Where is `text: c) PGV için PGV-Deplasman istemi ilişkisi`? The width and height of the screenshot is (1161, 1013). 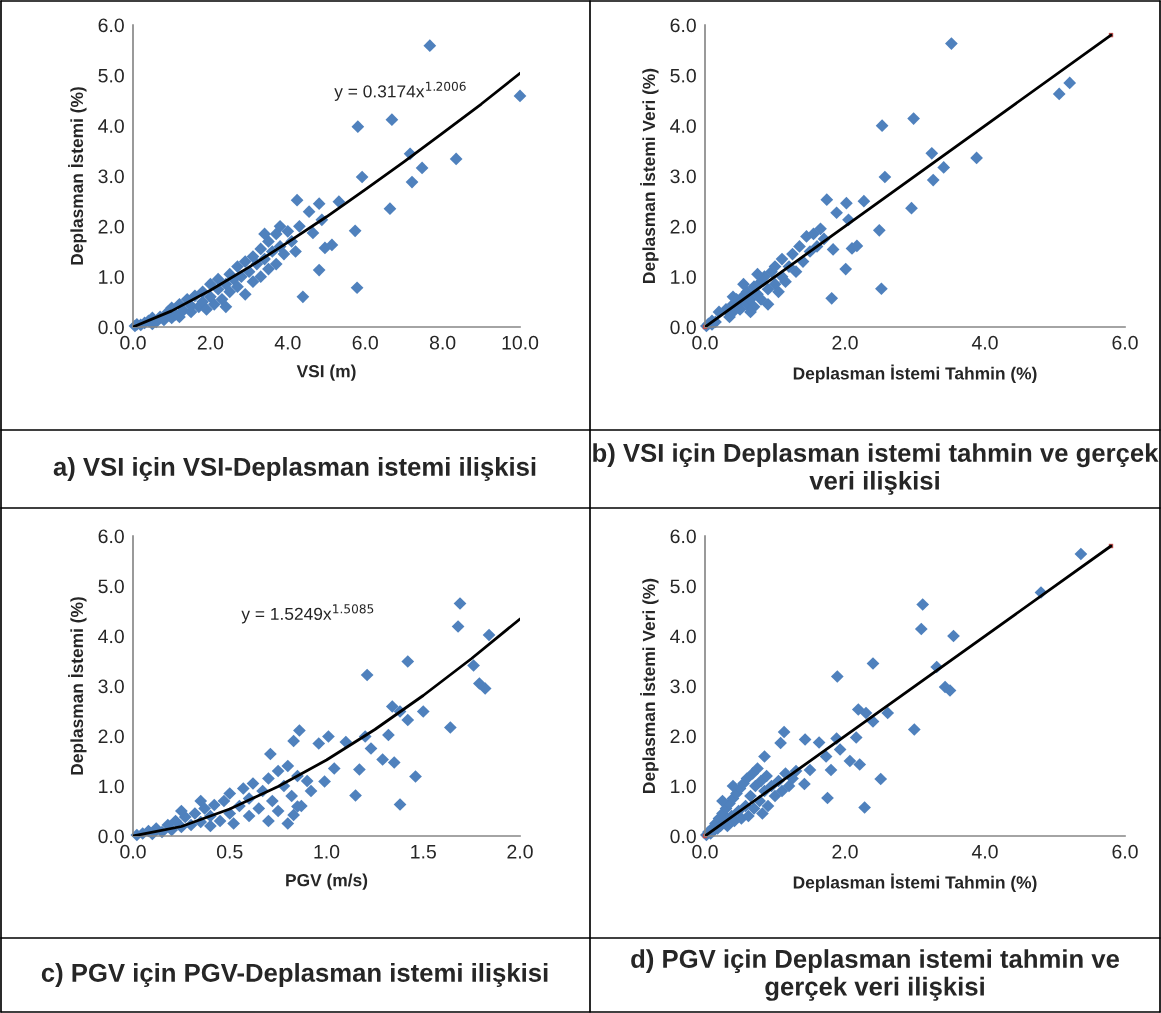
text: c) PGV için PGV-Deplasman istemi ilişkisi is located at coordinates (294, 975).